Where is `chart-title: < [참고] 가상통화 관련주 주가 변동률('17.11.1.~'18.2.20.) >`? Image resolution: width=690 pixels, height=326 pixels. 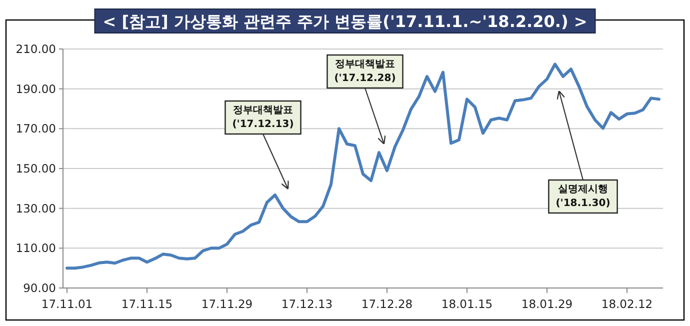 chart-title: < [참고] 가상통화 관련주 주가 변동률('17.11.1.~'18.2.20.) > is located at coordinates (345, 21).